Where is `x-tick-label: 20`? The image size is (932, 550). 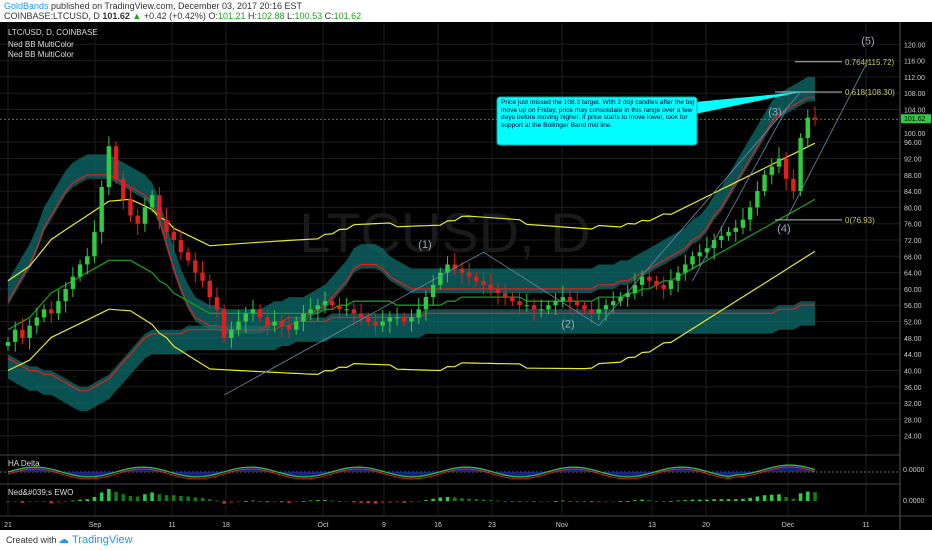
x-tick-label: 20 is located at coordinates (706, 525).